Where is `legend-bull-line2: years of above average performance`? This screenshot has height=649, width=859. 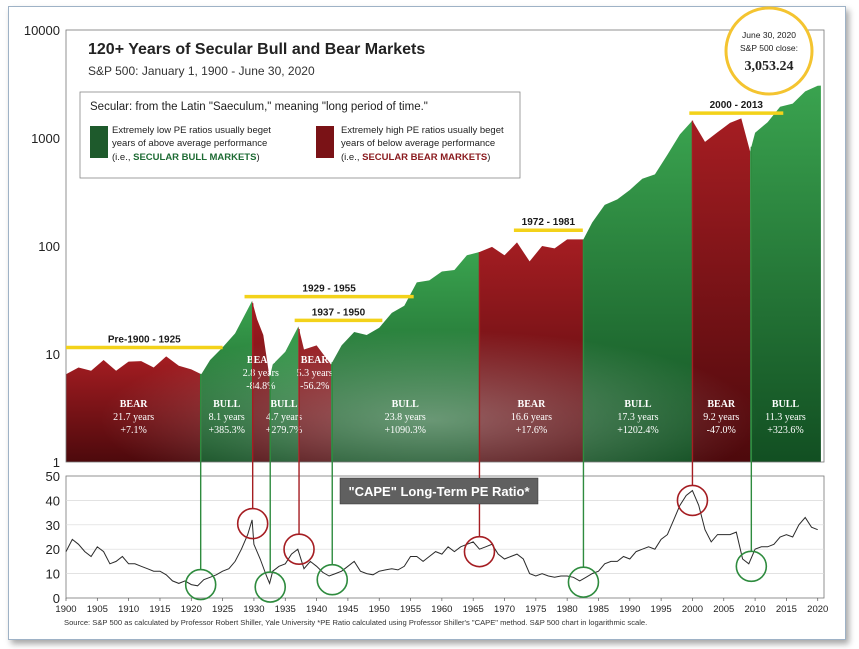 legend-bull-line2: years of above average performance is located at coordinates (189, 143).